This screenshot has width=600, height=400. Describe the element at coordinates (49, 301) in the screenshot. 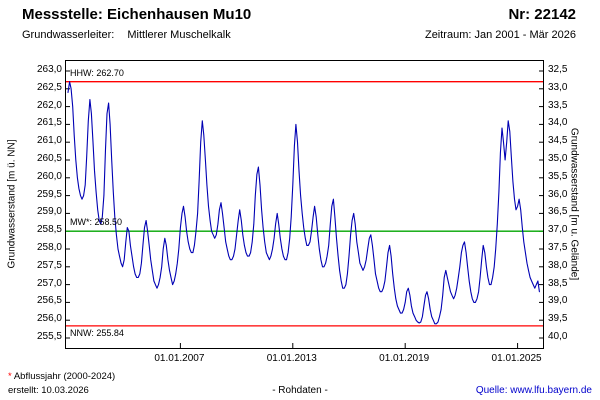

I see `left-axis-tick-label: 256,5` at that location.